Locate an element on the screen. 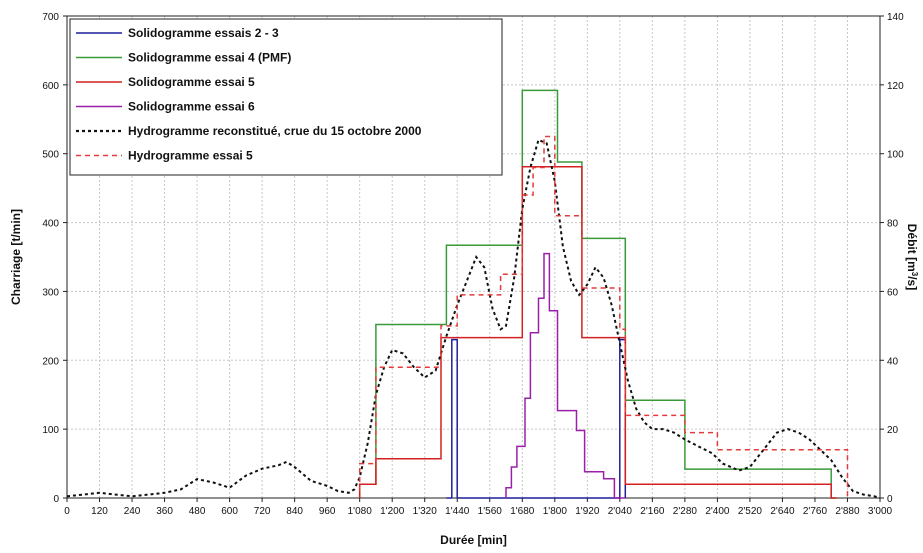 This screenshot has width=923, height=553. y-left-tick-label: 100 is located at coordinates (50, 430).